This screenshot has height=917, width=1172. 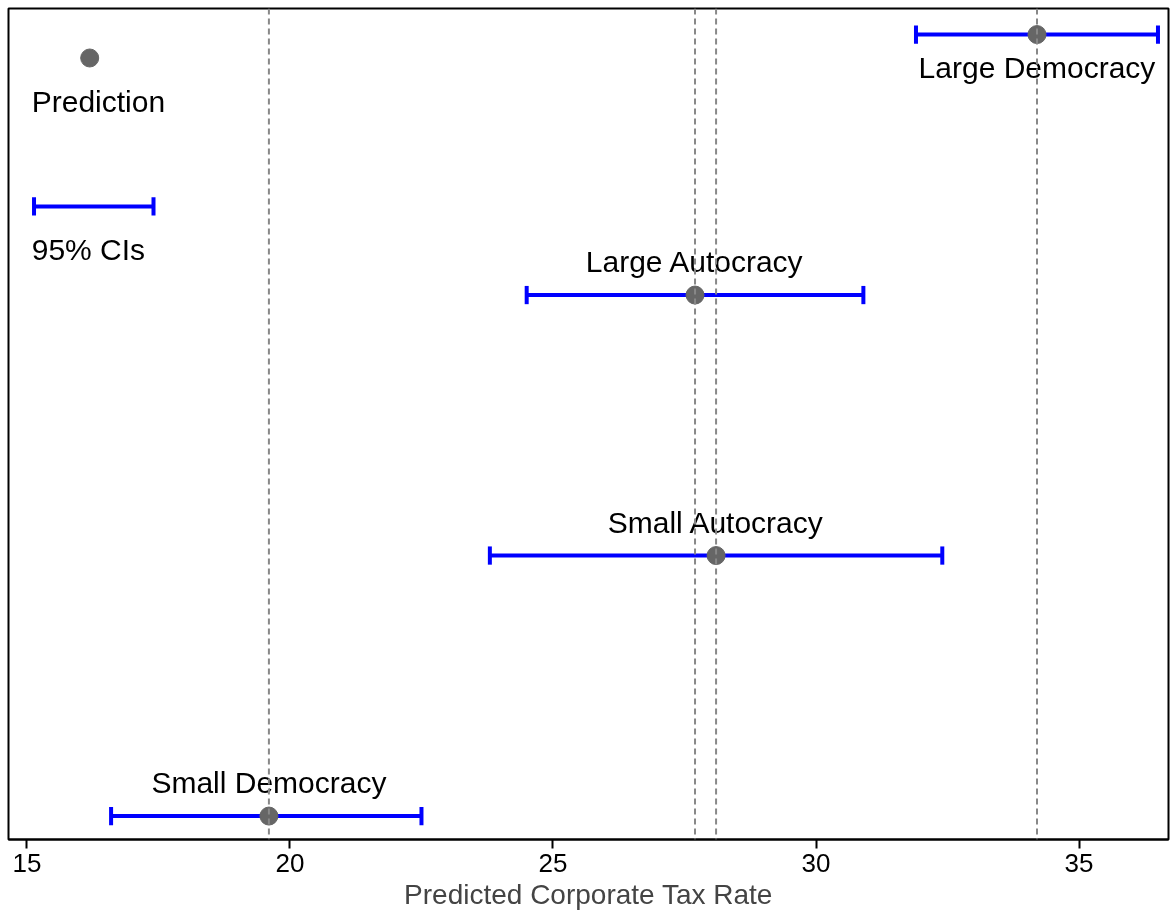 I want to click on annotation: Large Democracy, so click(x=1037, y=68).